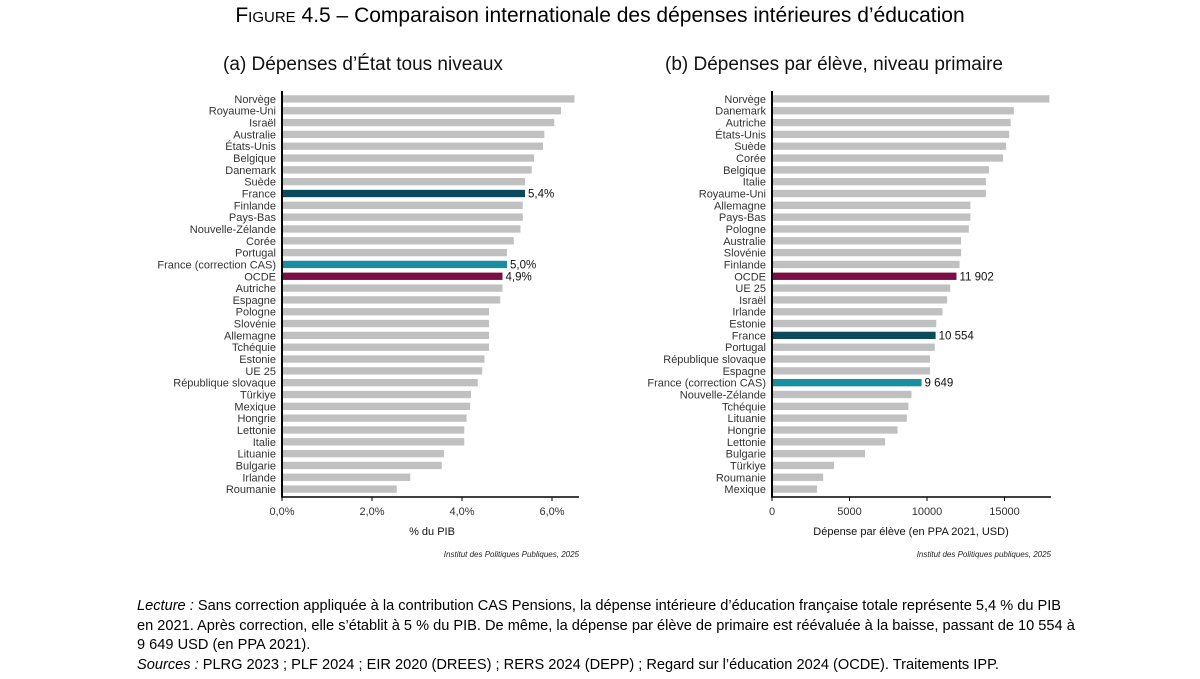  What do you see at coordinates (254, 301) in the screenshot?
I see `chart-a-category-label-17: Espagne` at bounding box center [254, 301].